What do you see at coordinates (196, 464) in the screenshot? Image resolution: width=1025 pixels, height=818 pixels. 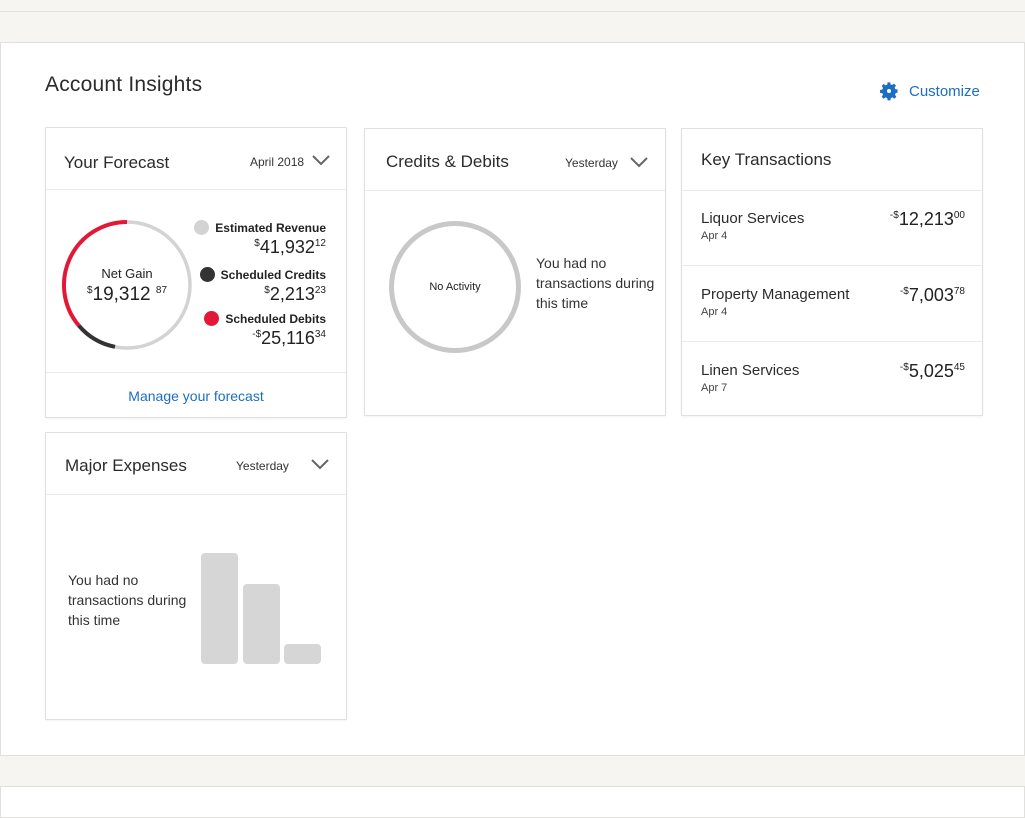 I see `expenses-header: Major Expenses Yesterday` at bounding box center [196, 464].